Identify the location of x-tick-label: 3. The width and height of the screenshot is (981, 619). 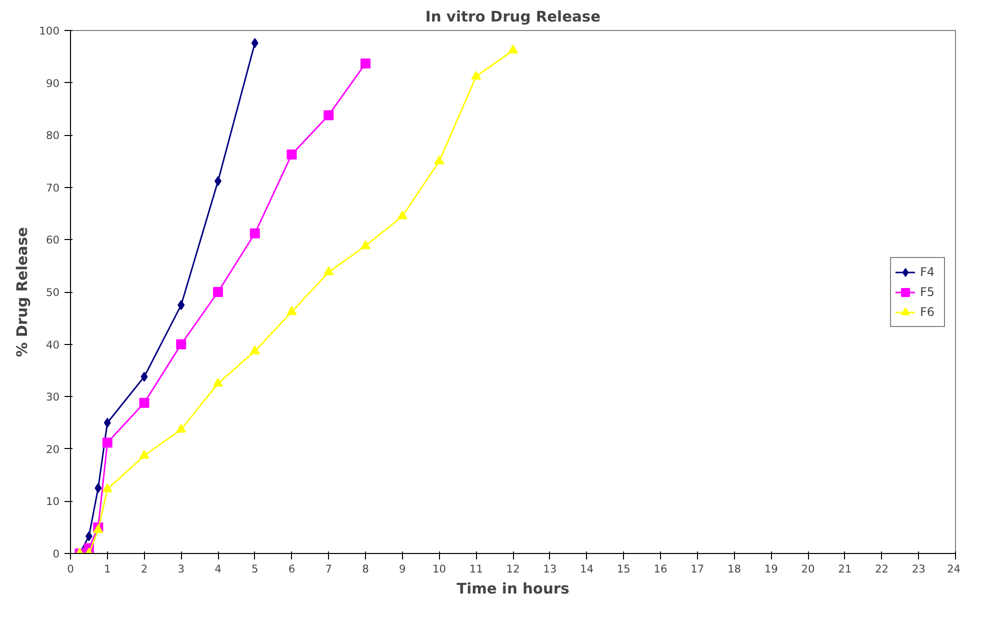
(181, 569).